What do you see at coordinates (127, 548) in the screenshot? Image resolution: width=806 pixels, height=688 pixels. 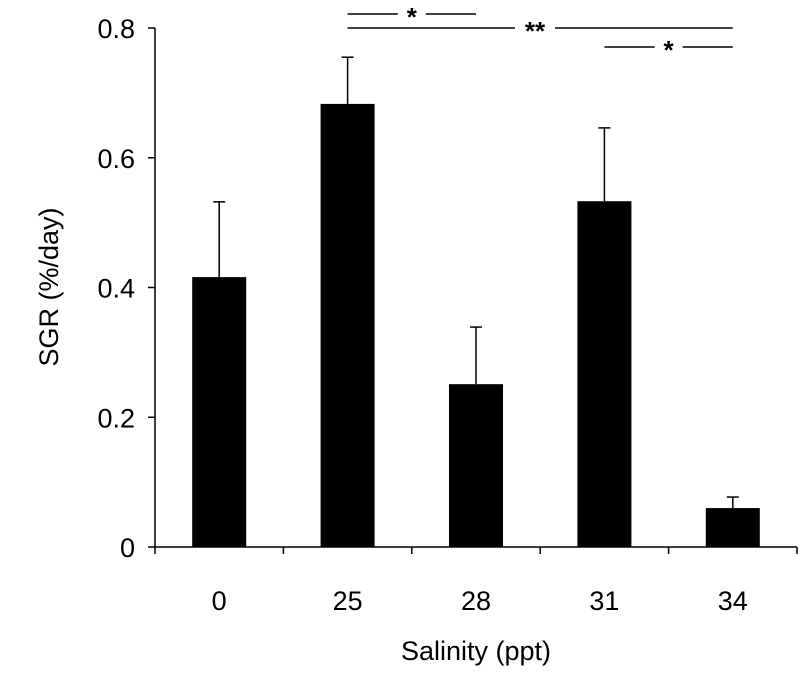 I see `y-tick-label: 0` at bounding box center [127, 548].